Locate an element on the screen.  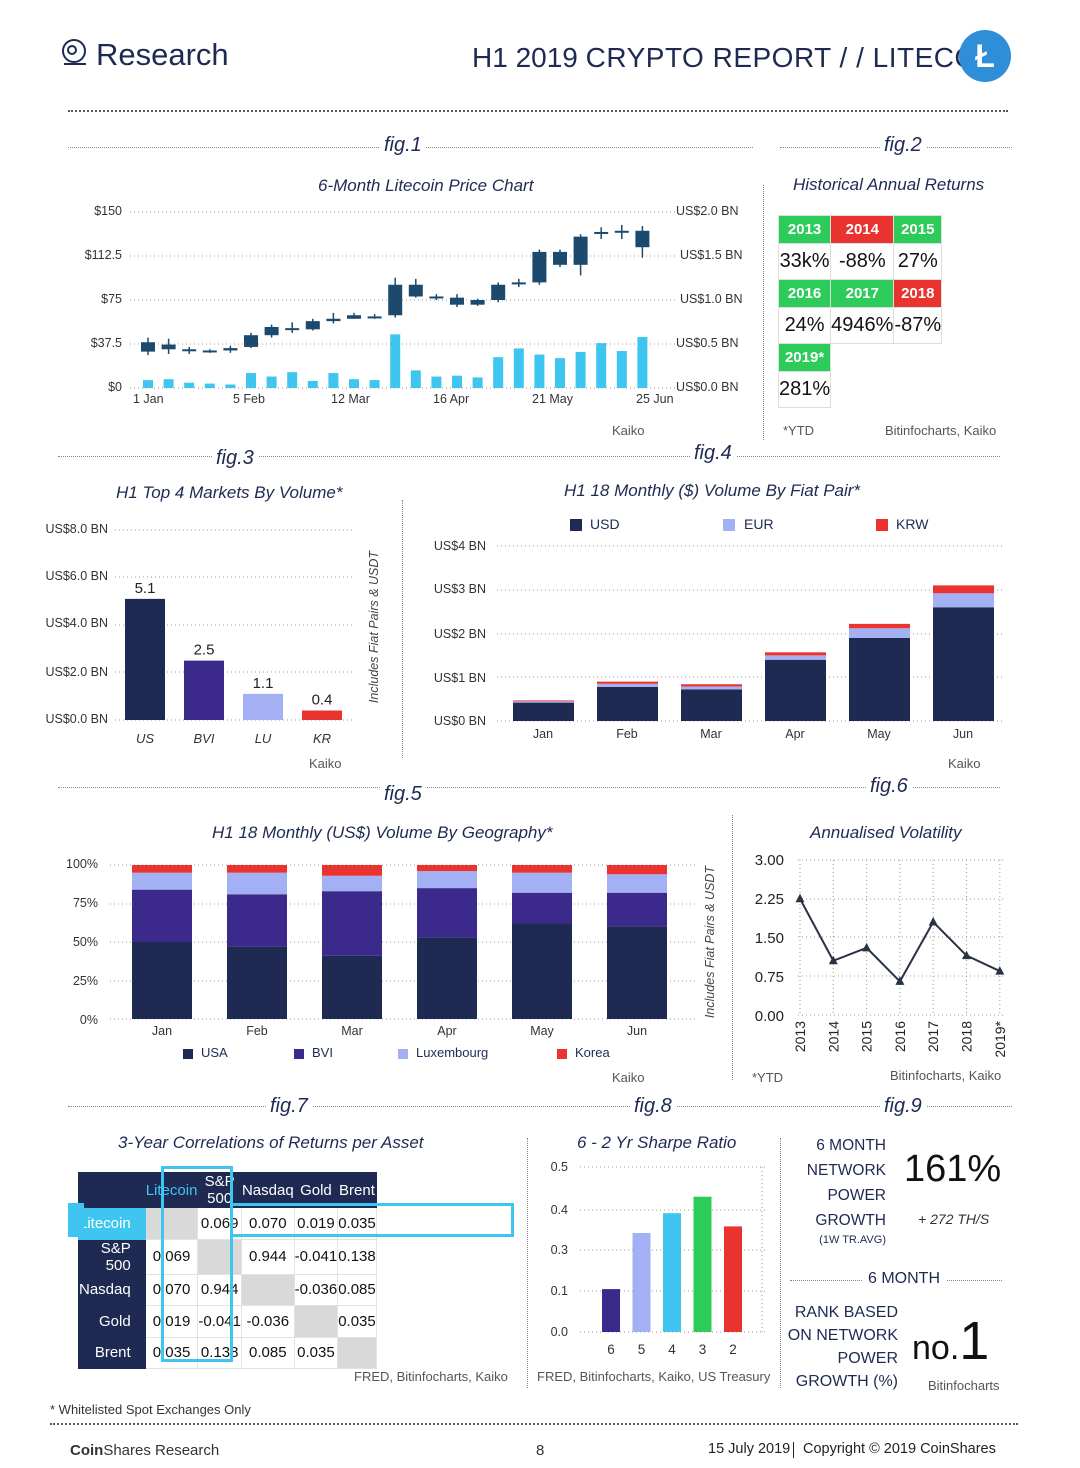
footer-brand-bold: Coin is located at coordinates (87, 1450).